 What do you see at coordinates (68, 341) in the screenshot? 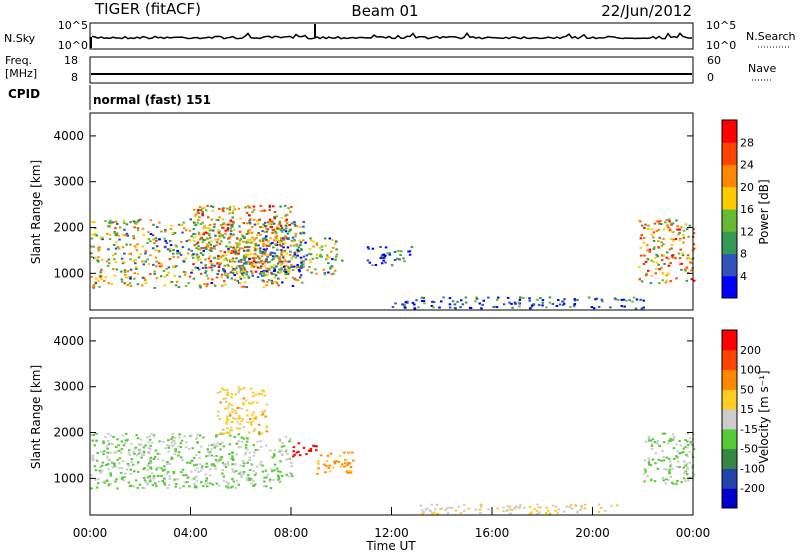
I see `velocity-ytick-label-3: 4000` at bounding box center [68, 341].